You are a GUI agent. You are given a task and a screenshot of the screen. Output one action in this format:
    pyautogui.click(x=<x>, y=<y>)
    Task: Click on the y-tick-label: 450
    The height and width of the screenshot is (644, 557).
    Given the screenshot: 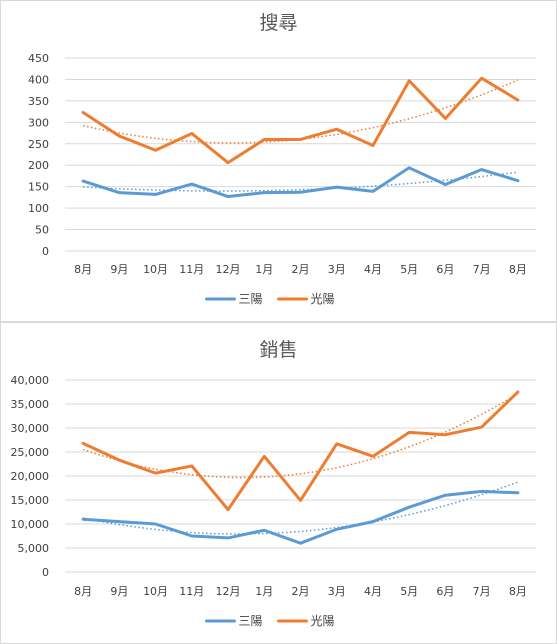 What is the action you would take?
    pyautogui.click(x=38, y=58)
    